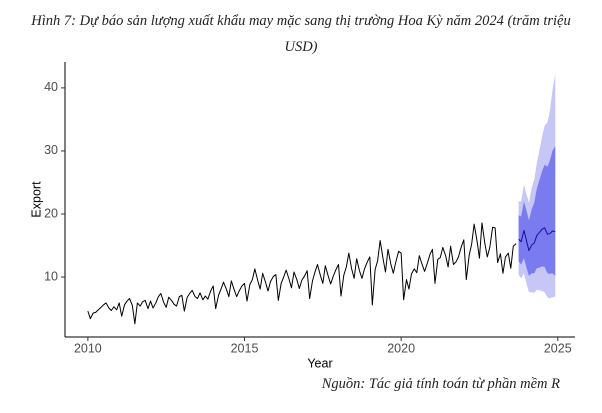  What do you see at coordinates (558, 348) in the screenshot?
I see `x-tick-label: 2025` at bounding box center [558, 348].